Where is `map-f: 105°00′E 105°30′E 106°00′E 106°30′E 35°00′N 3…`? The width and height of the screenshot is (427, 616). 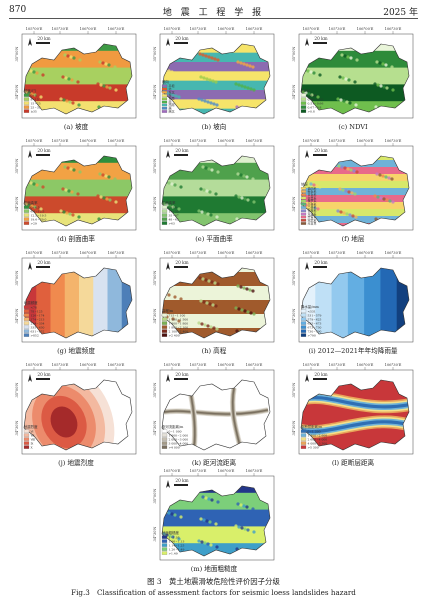 map-f: 105°00′E 105°30′E 106°00′E 106°30′E 35°00′N 3… is located at coordinates (353, 185).